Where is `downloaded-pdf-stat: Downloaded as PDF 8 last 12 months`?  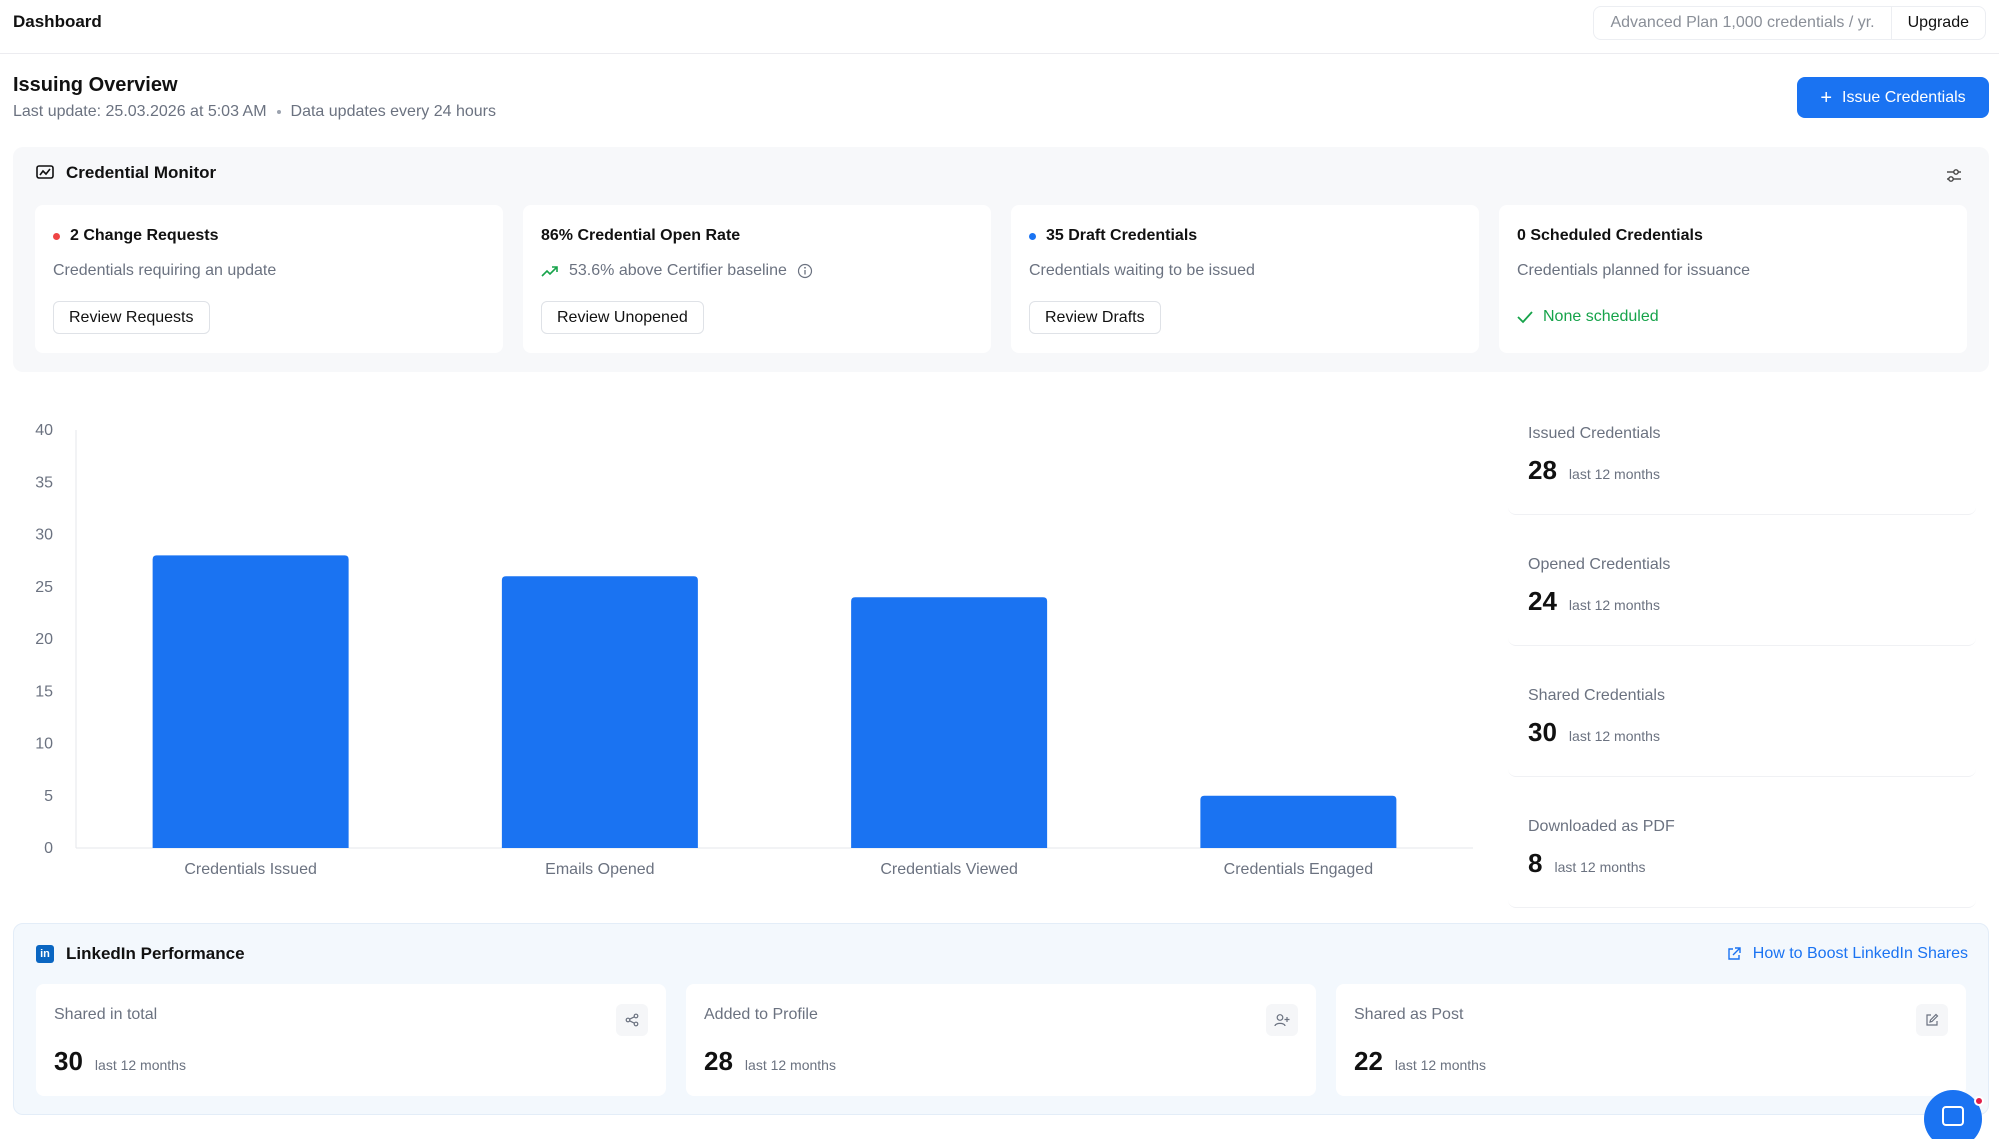
downloaded-pdf-stat: Downloaded as PDF 8 last 12 months is located at coordinates (1742, 852).